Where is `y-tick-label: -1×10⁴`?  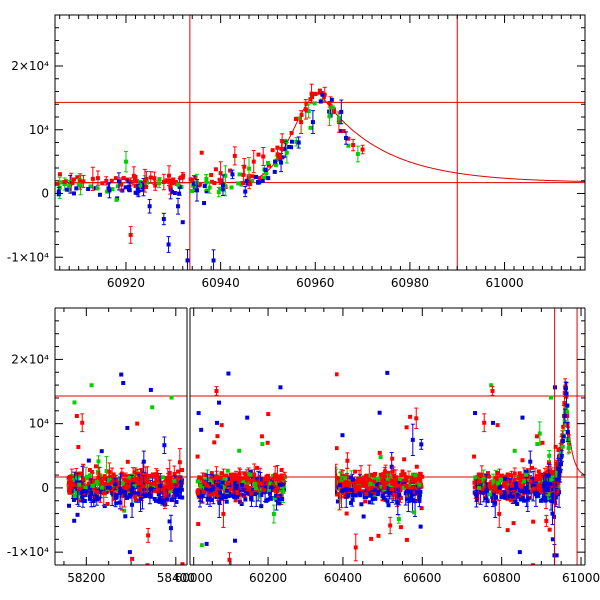 y-tick-label: -1×10⁴ is located at coordinates (28, 257).